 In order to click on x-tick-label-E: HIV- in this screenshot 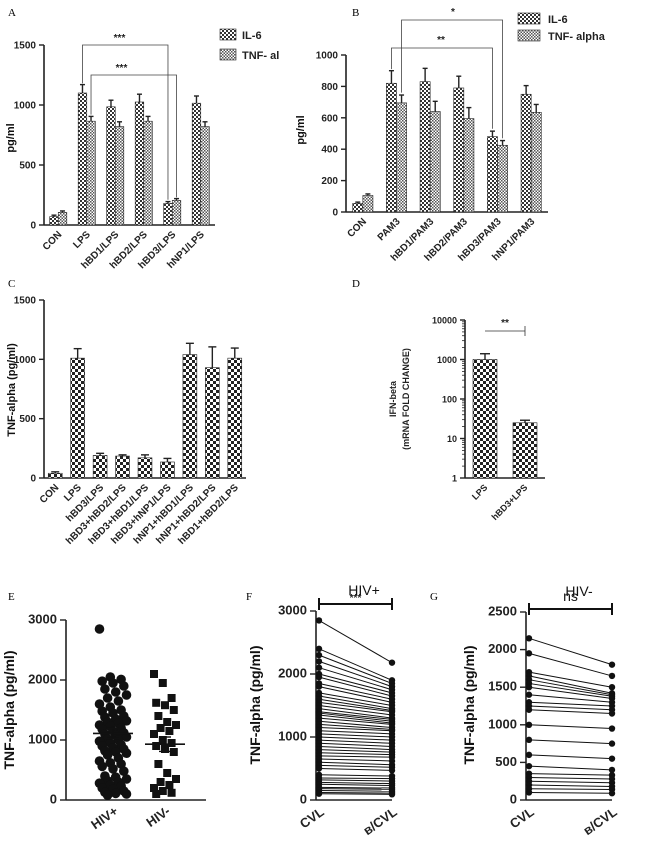, I will do `click(157, 816)`.